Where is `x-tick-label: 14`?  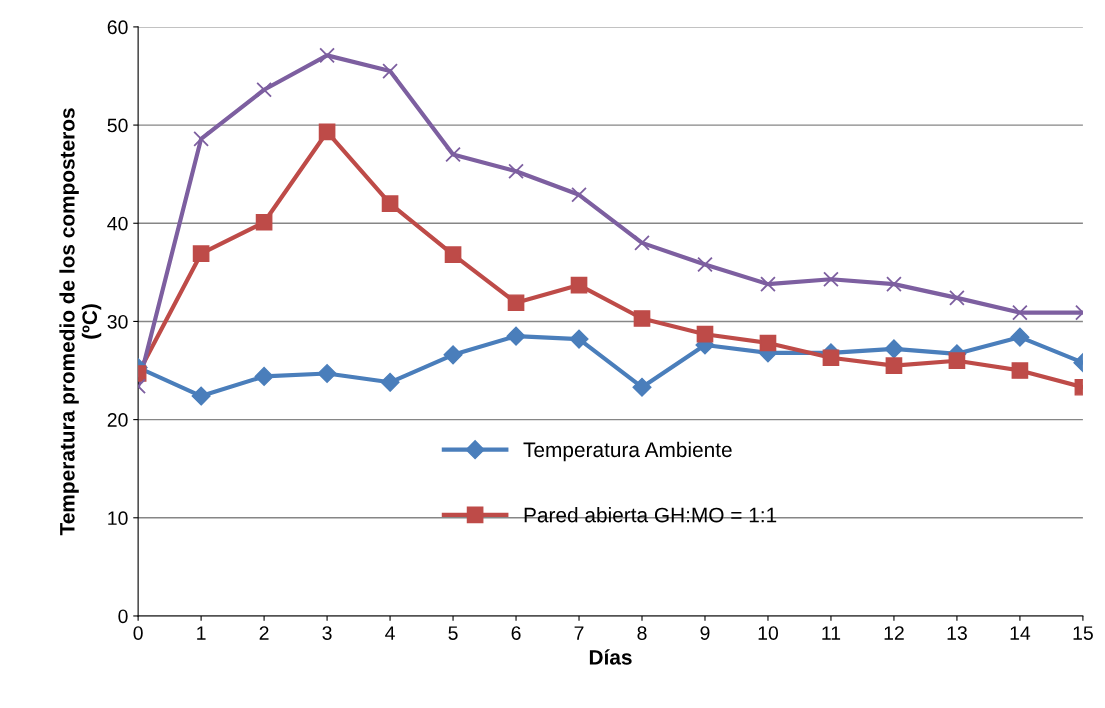 x-tick-label: 14 is located at coordinates (1020, 633).